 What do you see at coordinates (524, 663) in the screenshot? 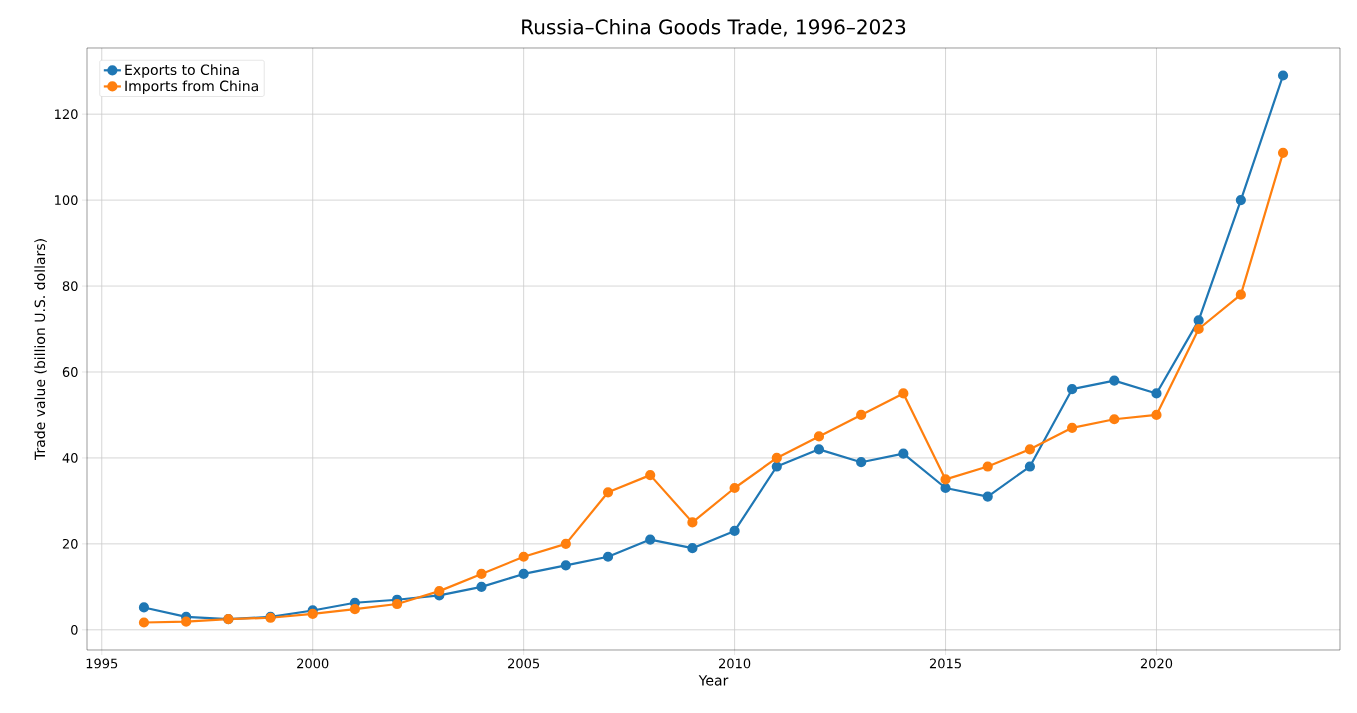
I see `x-tick-label: 2005` at bounding box center [524, 663].